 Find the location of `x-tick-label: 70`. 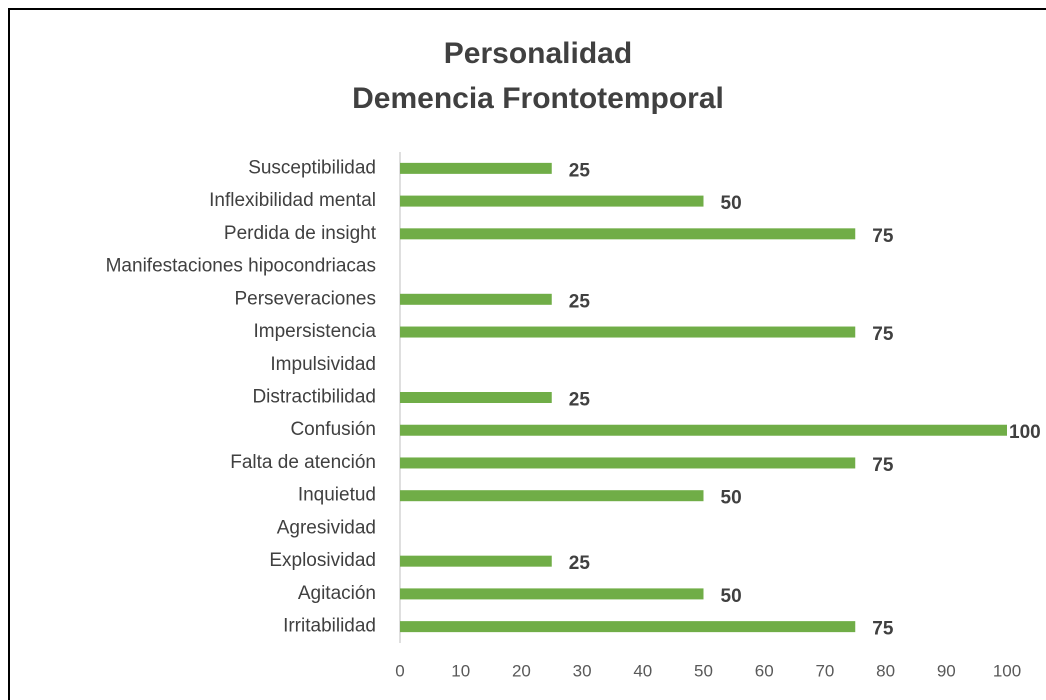

x-tick-label: 70 is located at coordinates (824, 670).